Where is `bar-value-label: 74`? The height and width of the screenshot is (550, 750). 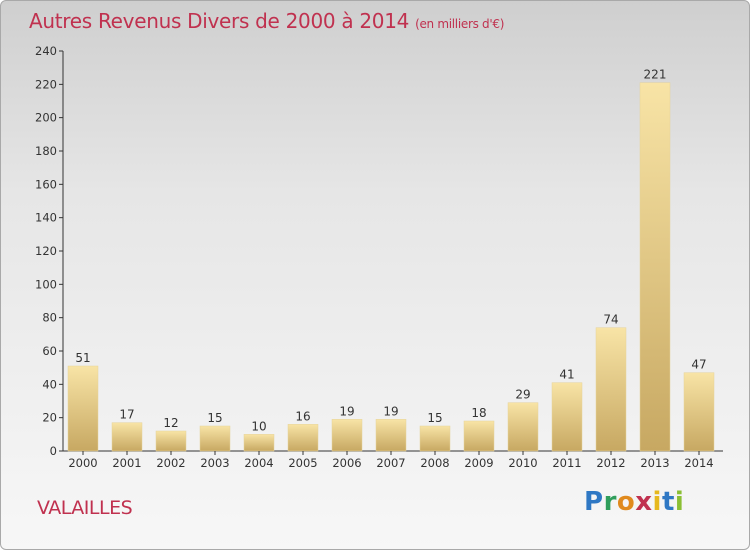 bar-value-label: 74 is located at coordinates (610, 320).